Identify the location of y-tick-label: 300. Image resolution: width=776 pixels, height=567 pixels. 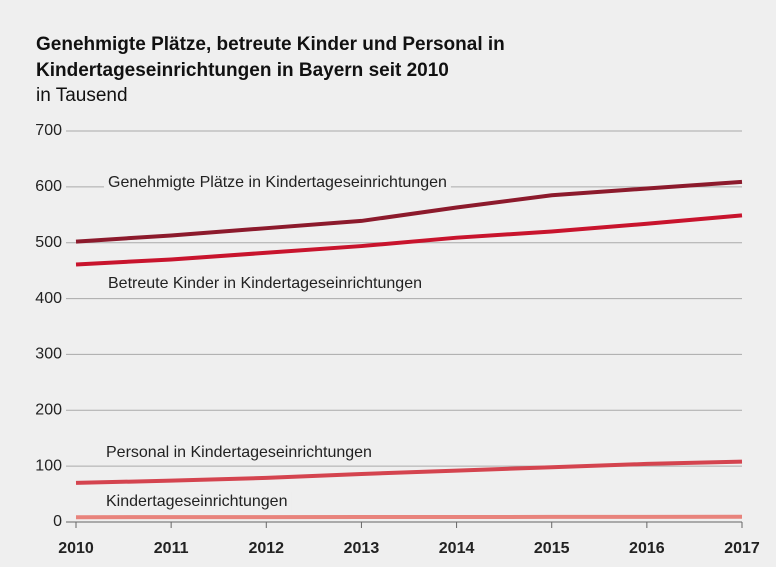
(48, 354).